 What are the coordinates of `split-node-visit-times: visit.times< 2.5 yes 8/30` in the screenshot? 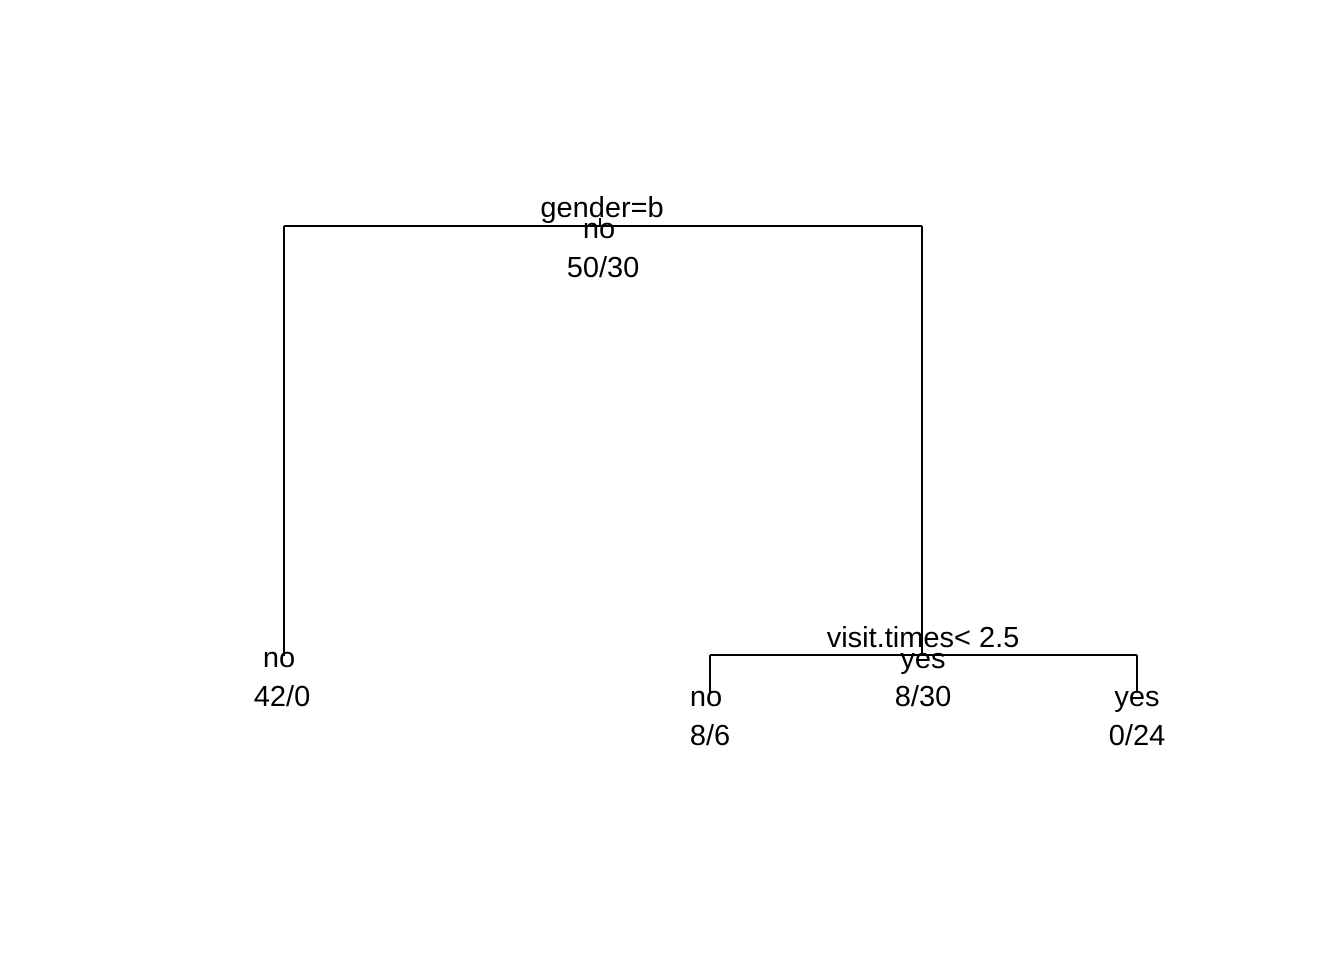 It's located at (923, 667).